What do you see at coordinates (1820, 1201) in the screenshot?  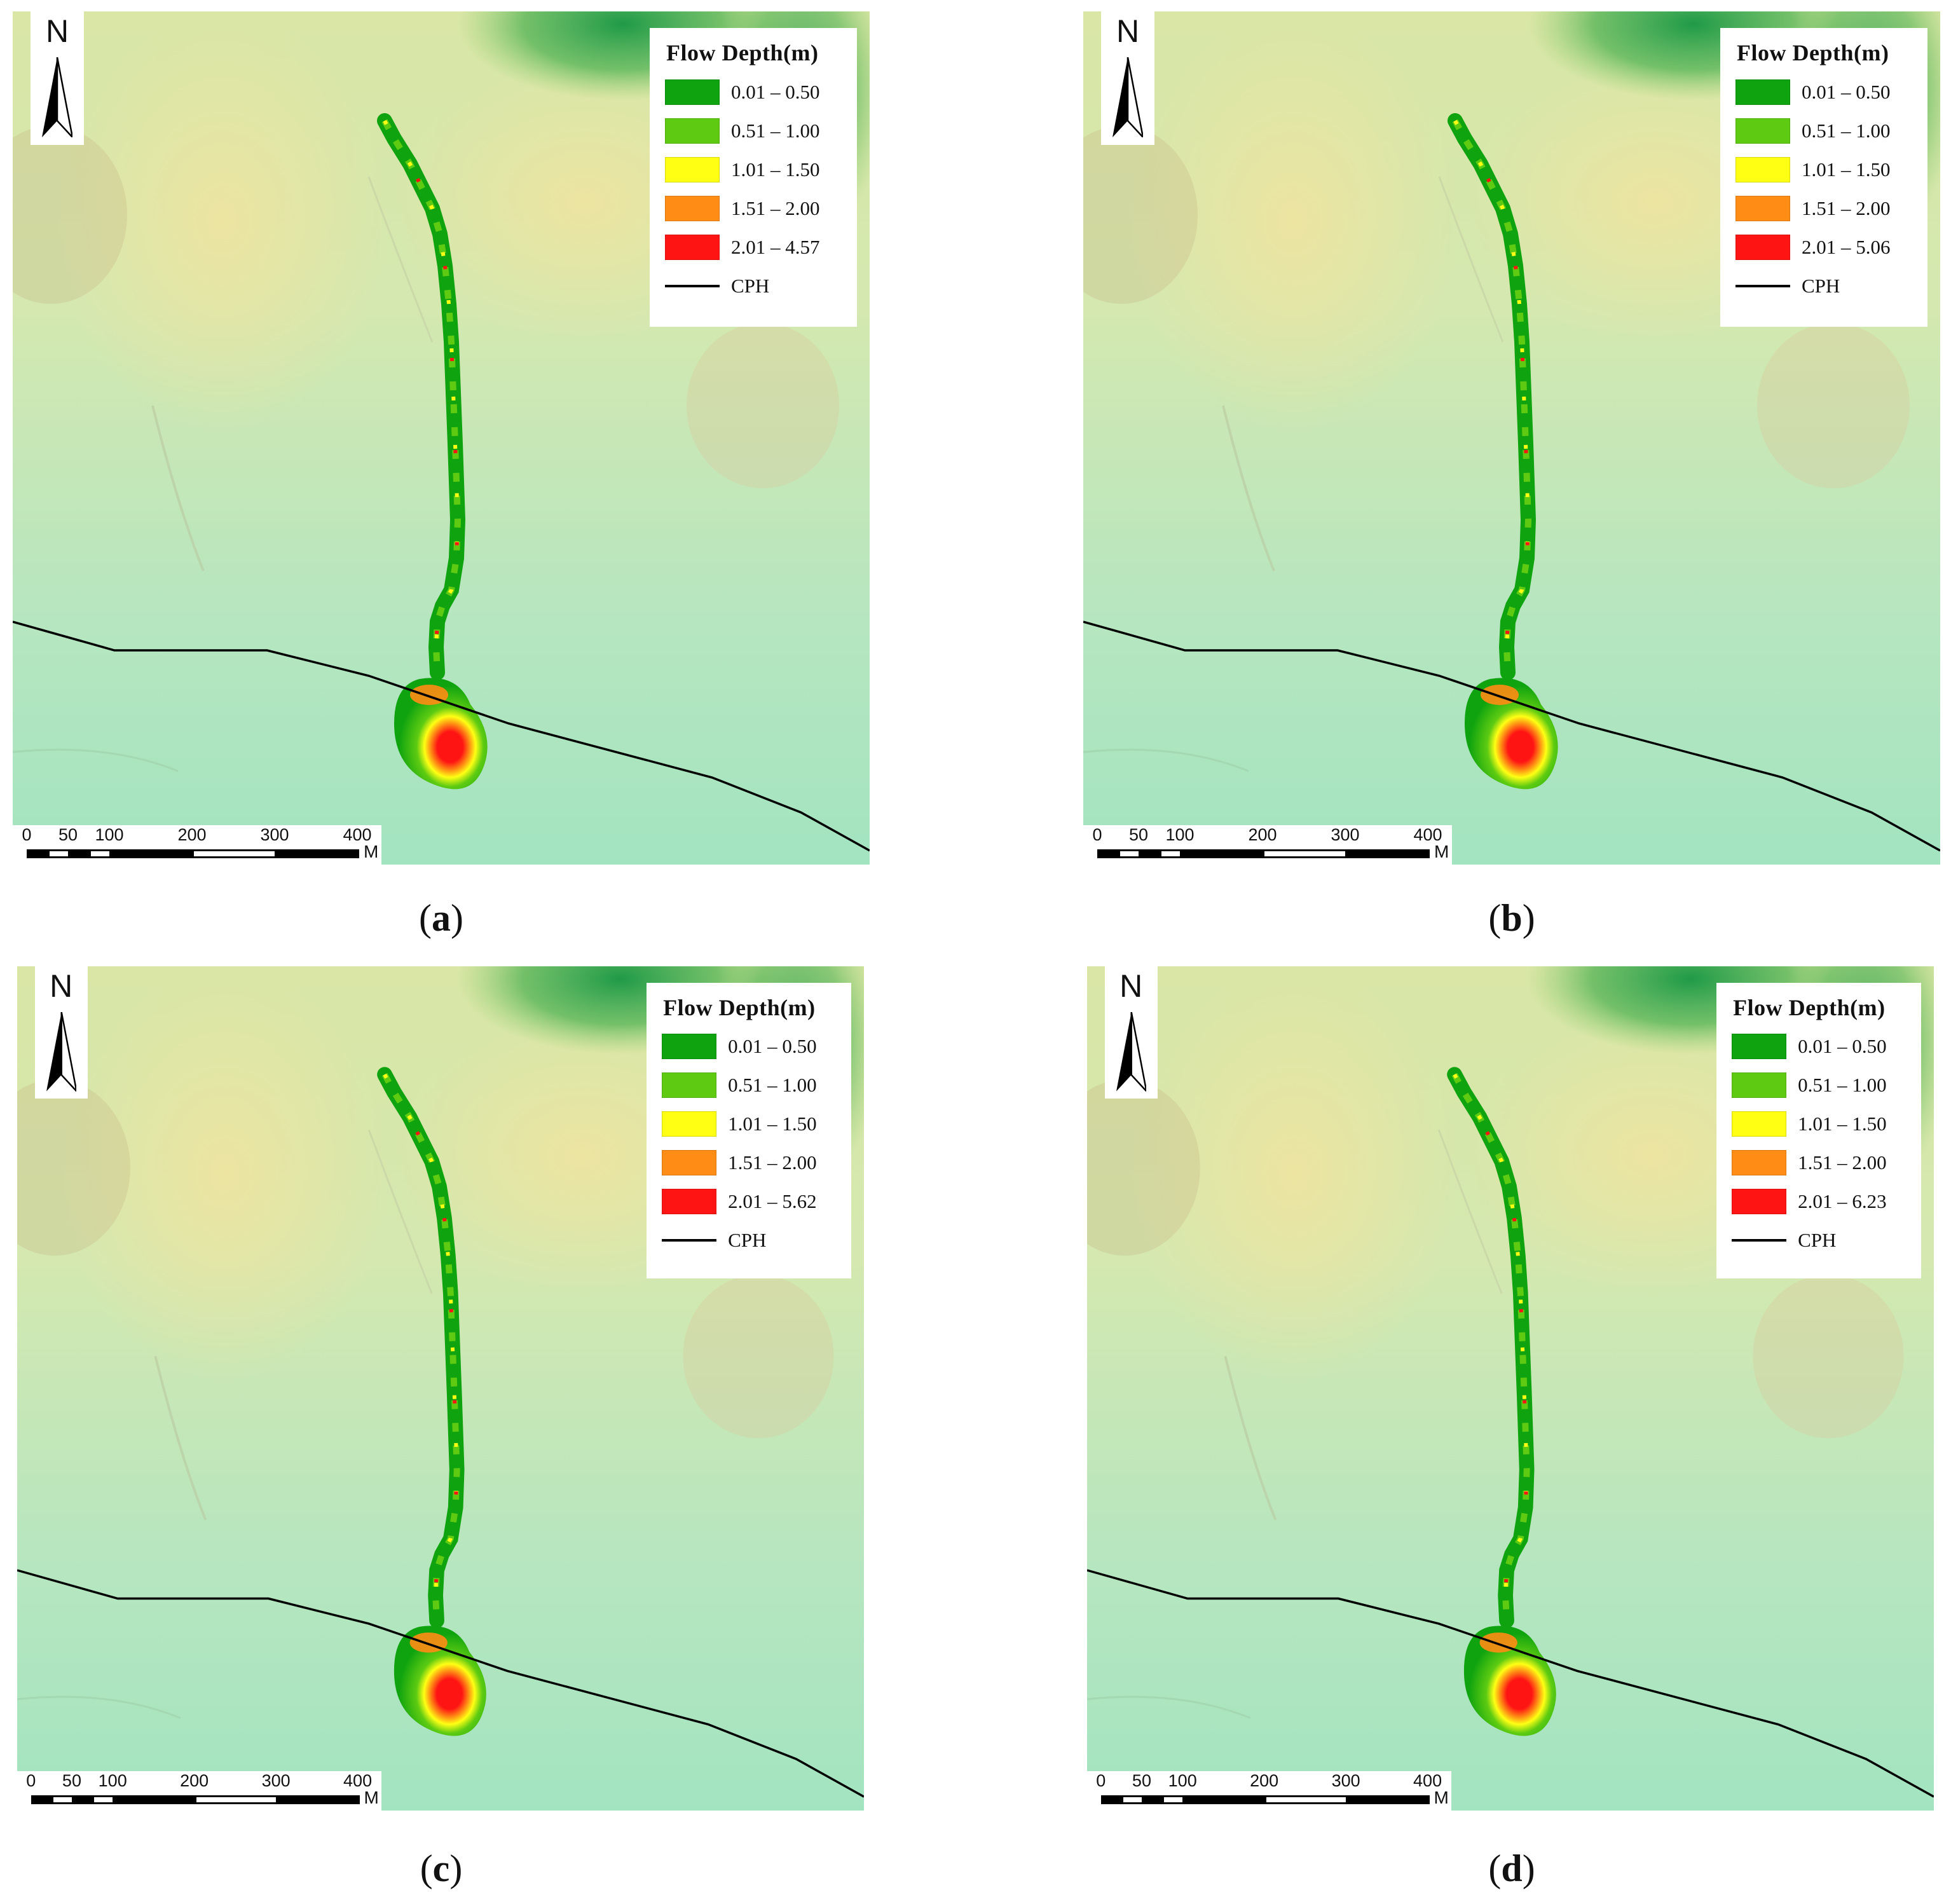 I see `legend-item: 2.01 – 6.23` at bounding box center [1820, 1201].